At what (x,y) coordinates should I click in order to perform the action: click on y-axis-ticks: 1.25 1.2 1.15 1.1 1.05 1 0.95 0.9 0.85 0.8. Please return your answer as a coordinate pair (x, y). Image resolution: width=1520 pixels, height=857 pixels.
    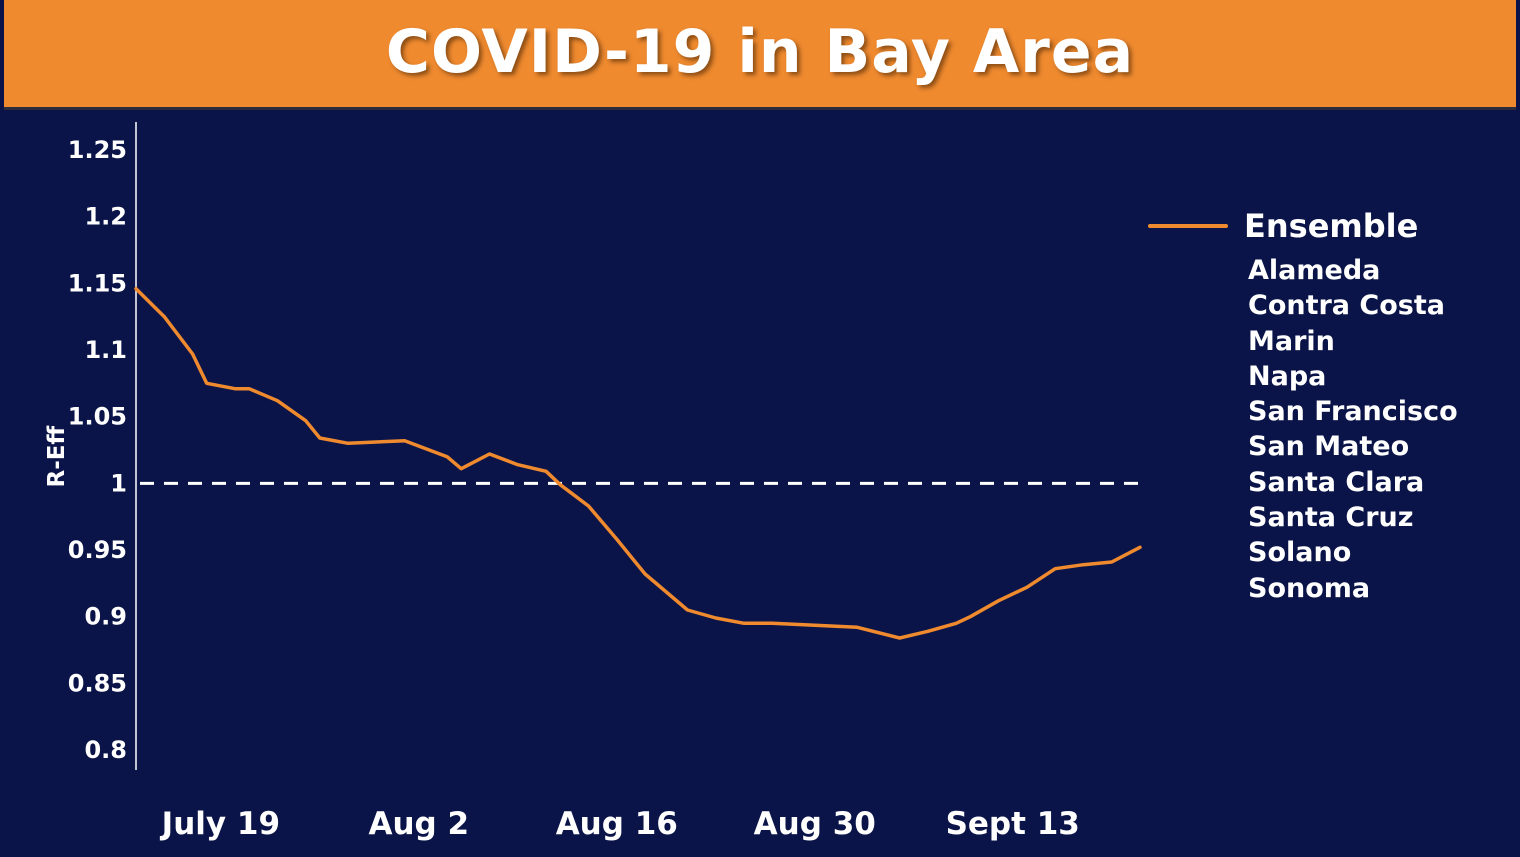
    Looking at the image, I should click on (97, 450).